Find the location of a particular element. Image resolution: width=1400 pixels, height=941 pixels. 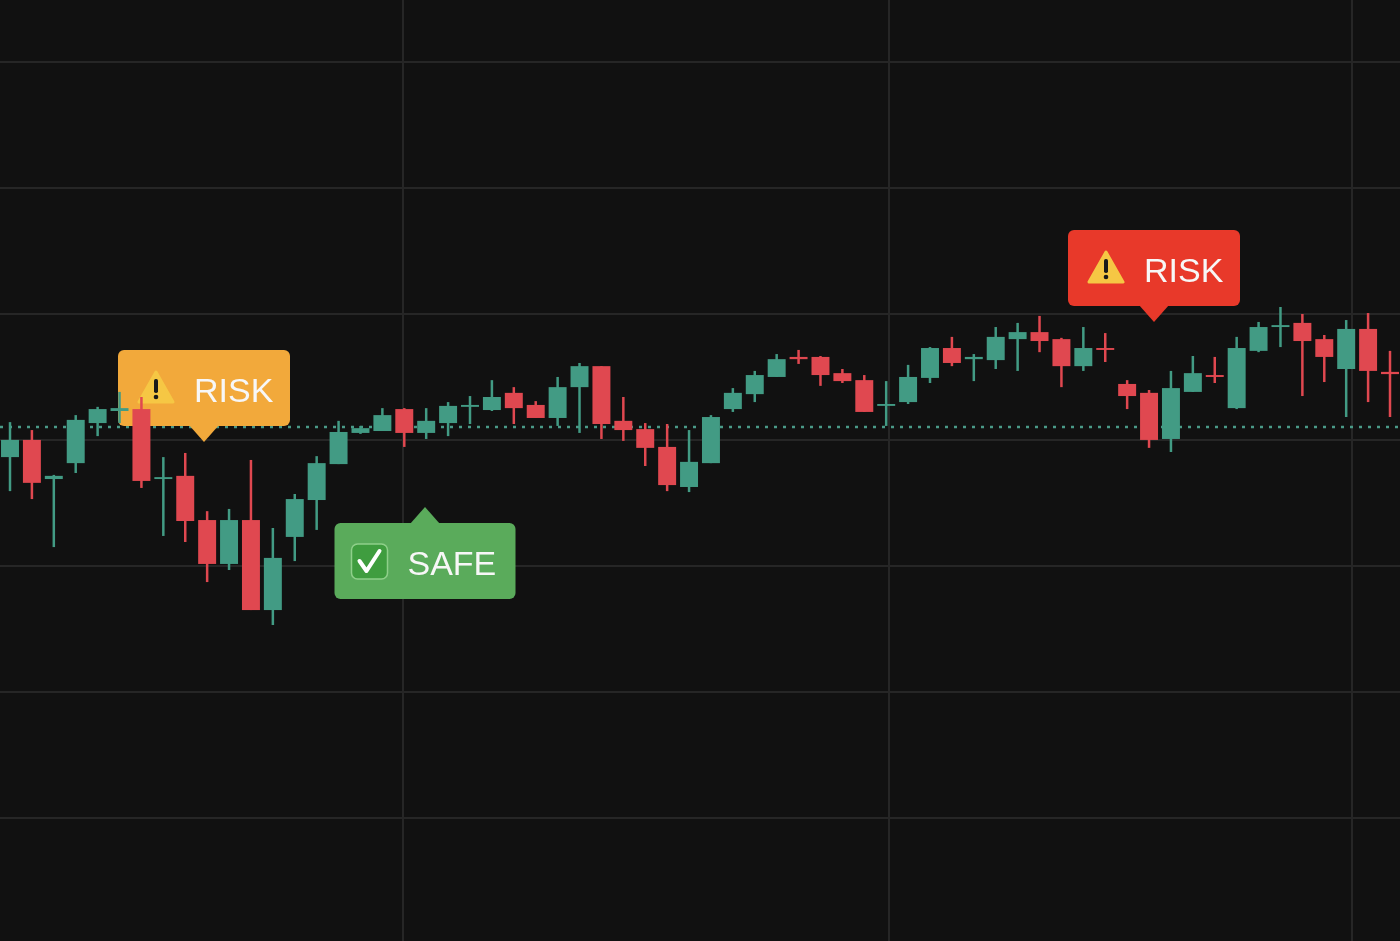

annotation: SAFE is located at coordinates (452, 563).